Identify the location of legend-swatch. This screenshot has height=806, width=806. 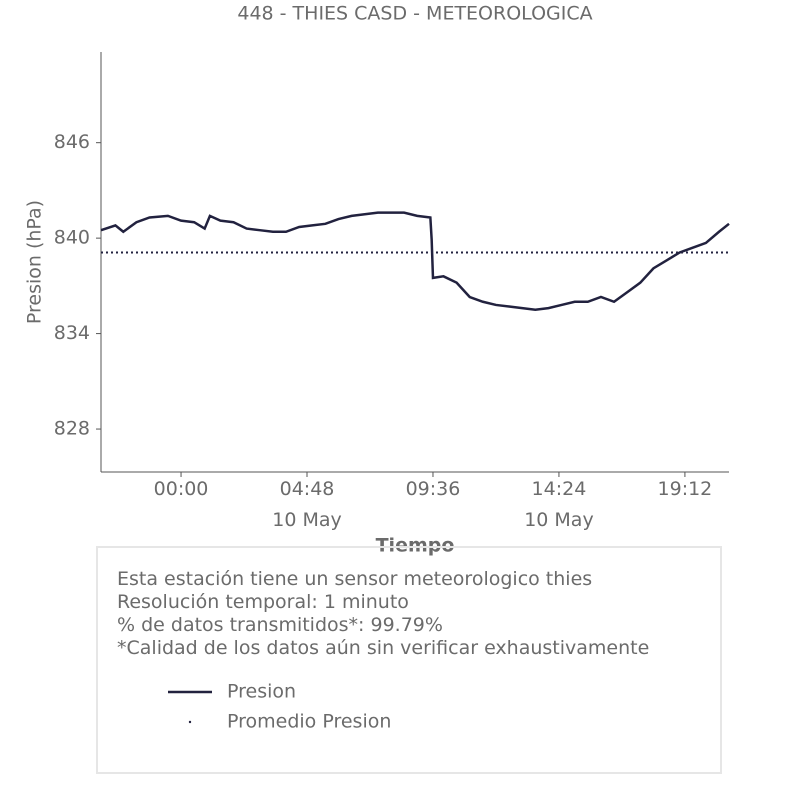
(190, 722).